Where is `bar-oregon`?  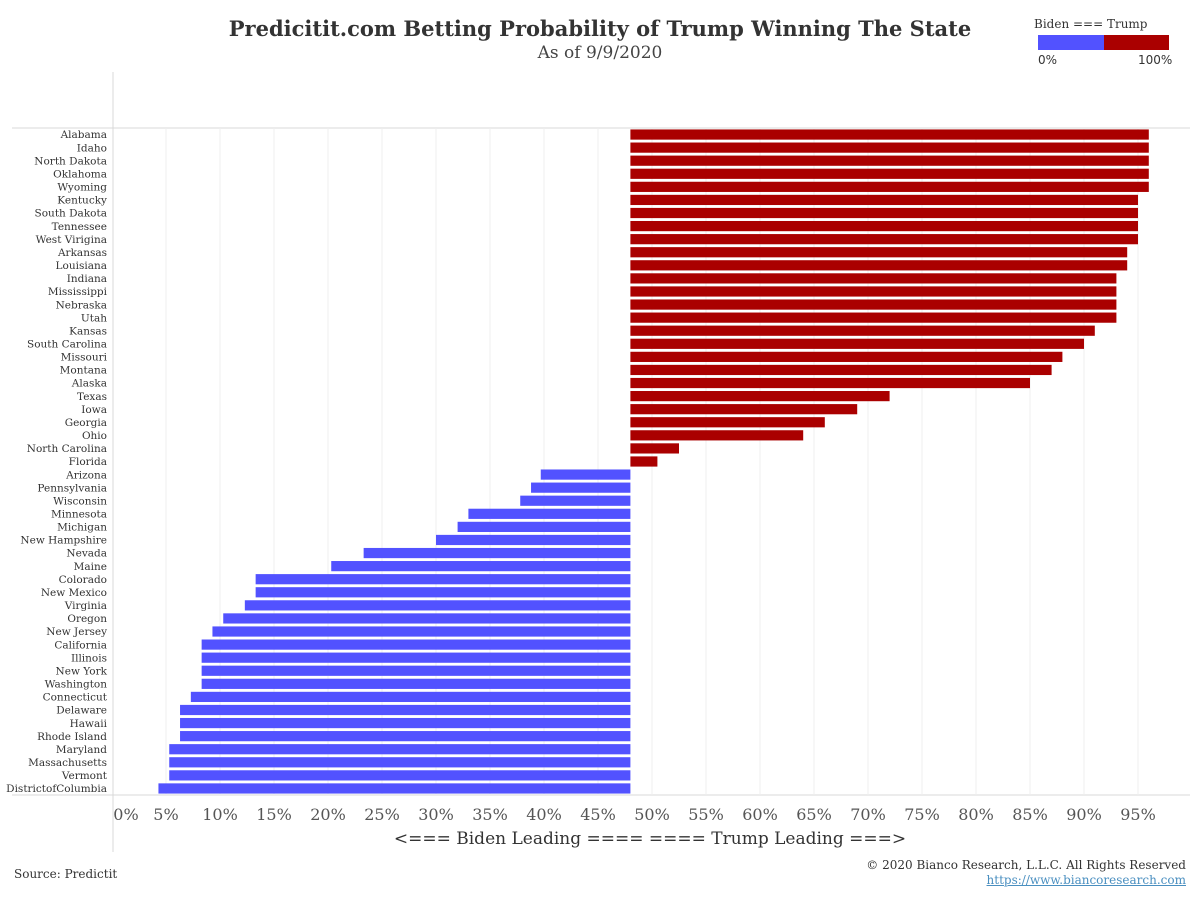 bar-oregon is located at coordinates (427, 618).